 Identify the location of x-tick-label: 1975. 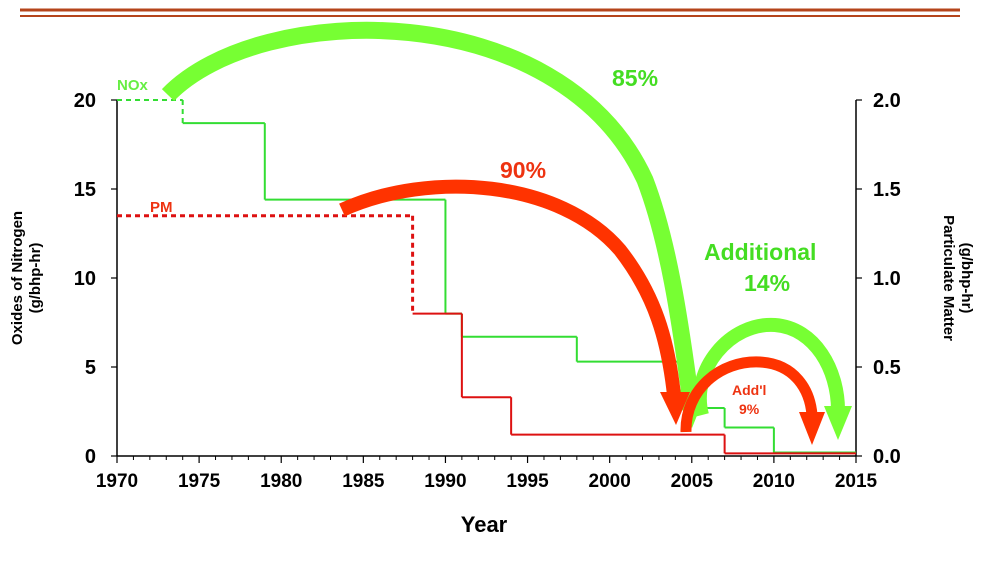
(199, 481).